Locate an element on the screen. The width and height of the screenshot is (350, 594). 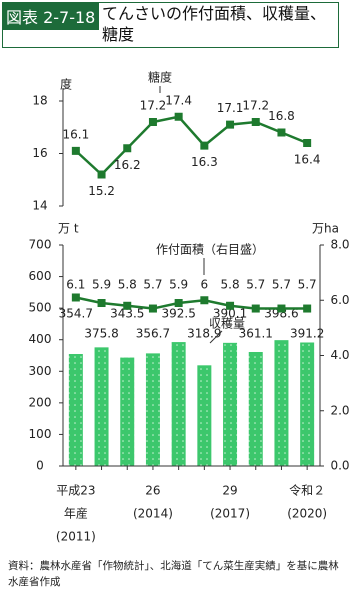
value-label: 17.4 is located at coordinates (178, 100).